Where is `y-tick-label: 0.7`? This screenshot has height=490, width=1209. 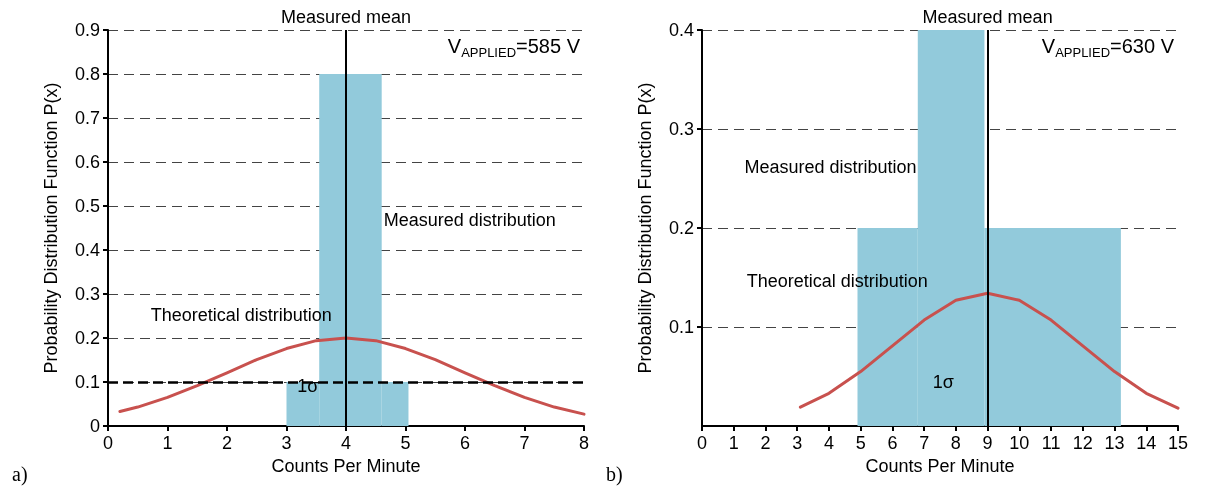
y-tick-label: 0.7 is located at coordinates (87, 118).